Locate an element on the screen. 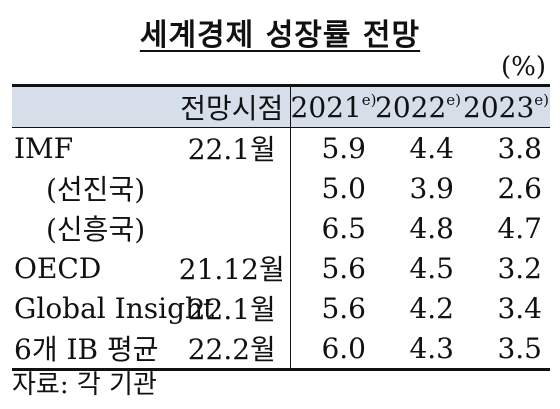 Image resolution: width=560 pixels, height=409 pixels. row-value-2022: 4.2 is located at coordinates (431, 308).